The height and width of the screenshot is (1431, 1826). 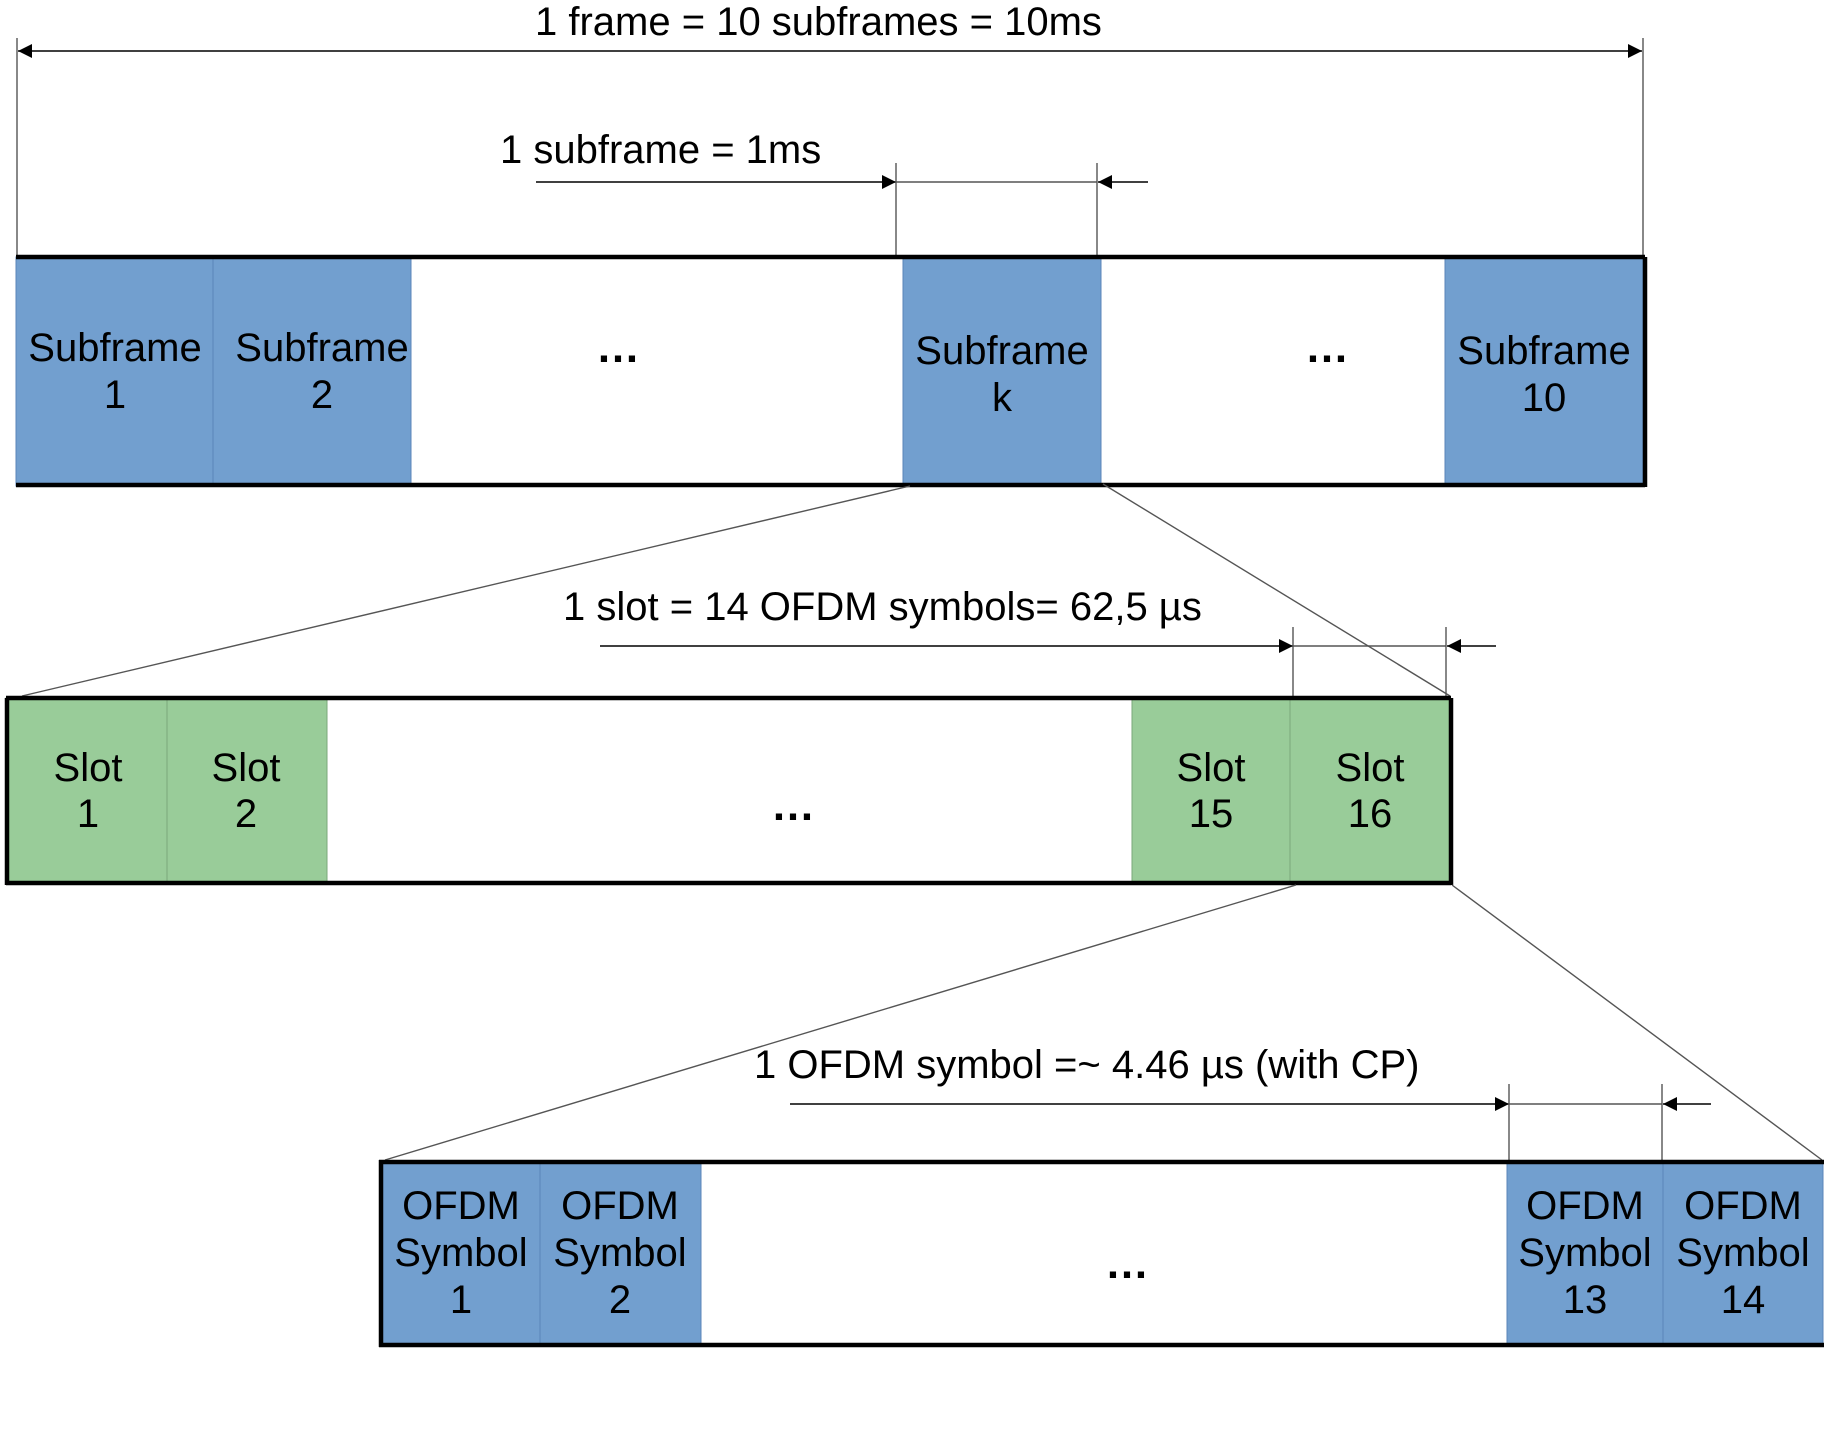 What do you see at coordinates (1743, 1300) in the screenshot?
I see `symbol-14-label-line3: 14` at bounding box center [1743, 1300].